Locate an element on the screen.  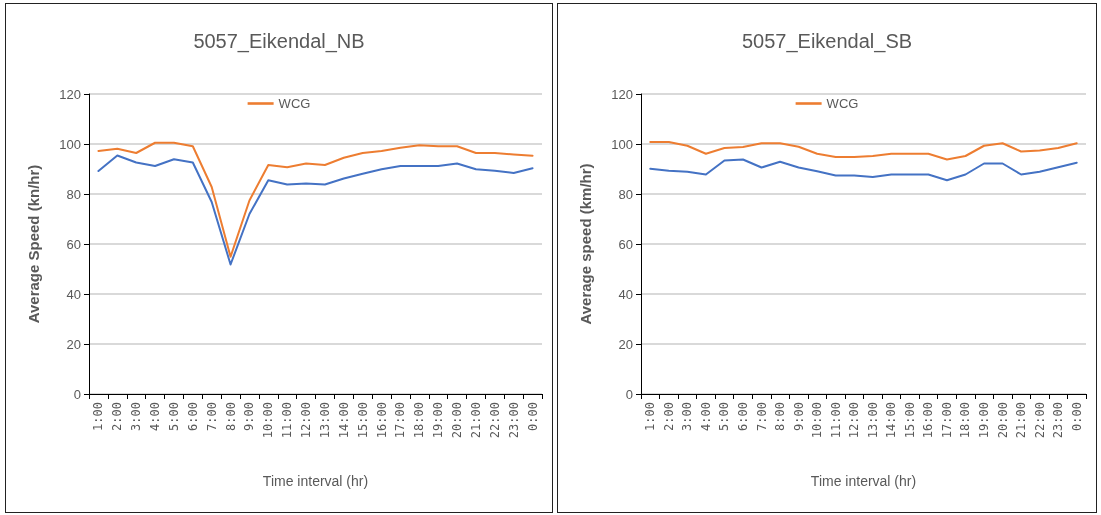
chart-title: 5057_Eikendal_NB is located at coordinates (279, 41).